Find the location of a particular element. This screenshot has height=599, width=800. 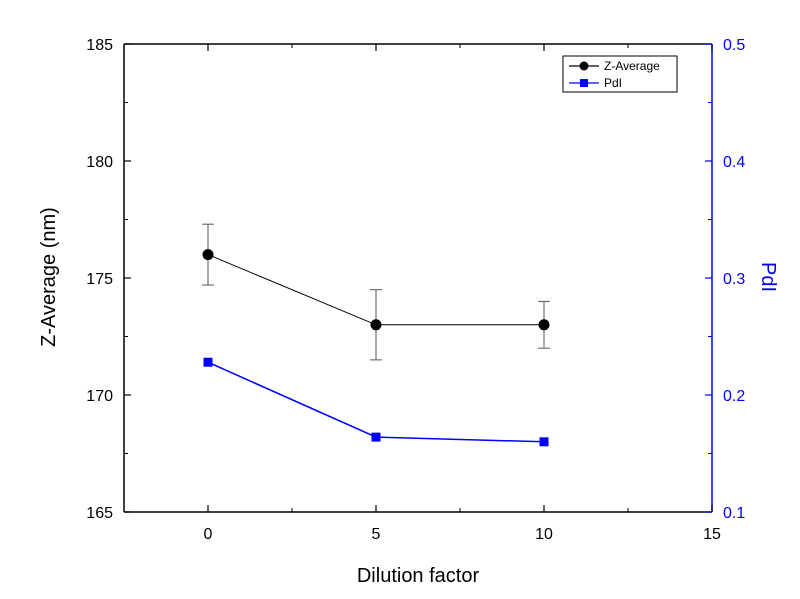

y-axis-right-label: PdI is located at coordinates (768, 277).